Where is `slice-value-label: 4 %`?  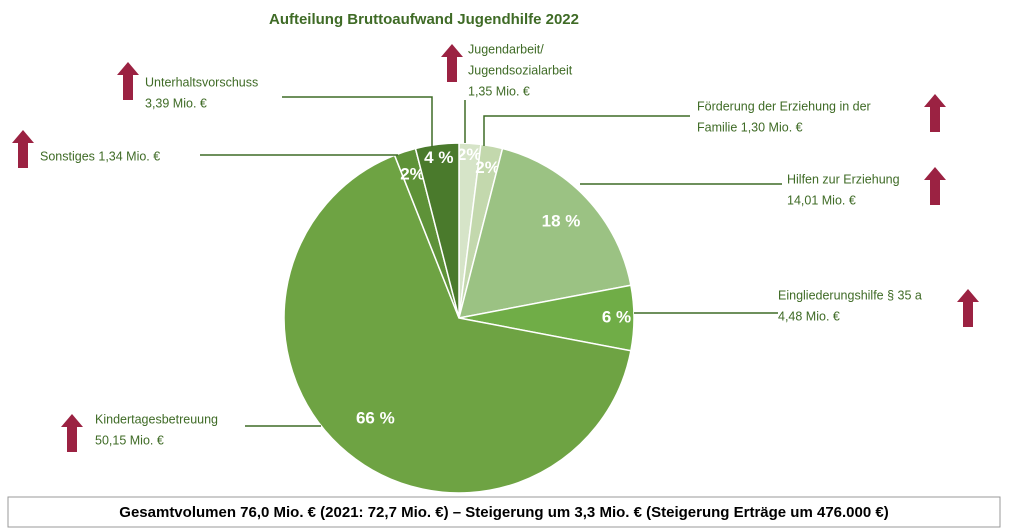
slice-value-label: 4 % is located at coordinates (438, 157).